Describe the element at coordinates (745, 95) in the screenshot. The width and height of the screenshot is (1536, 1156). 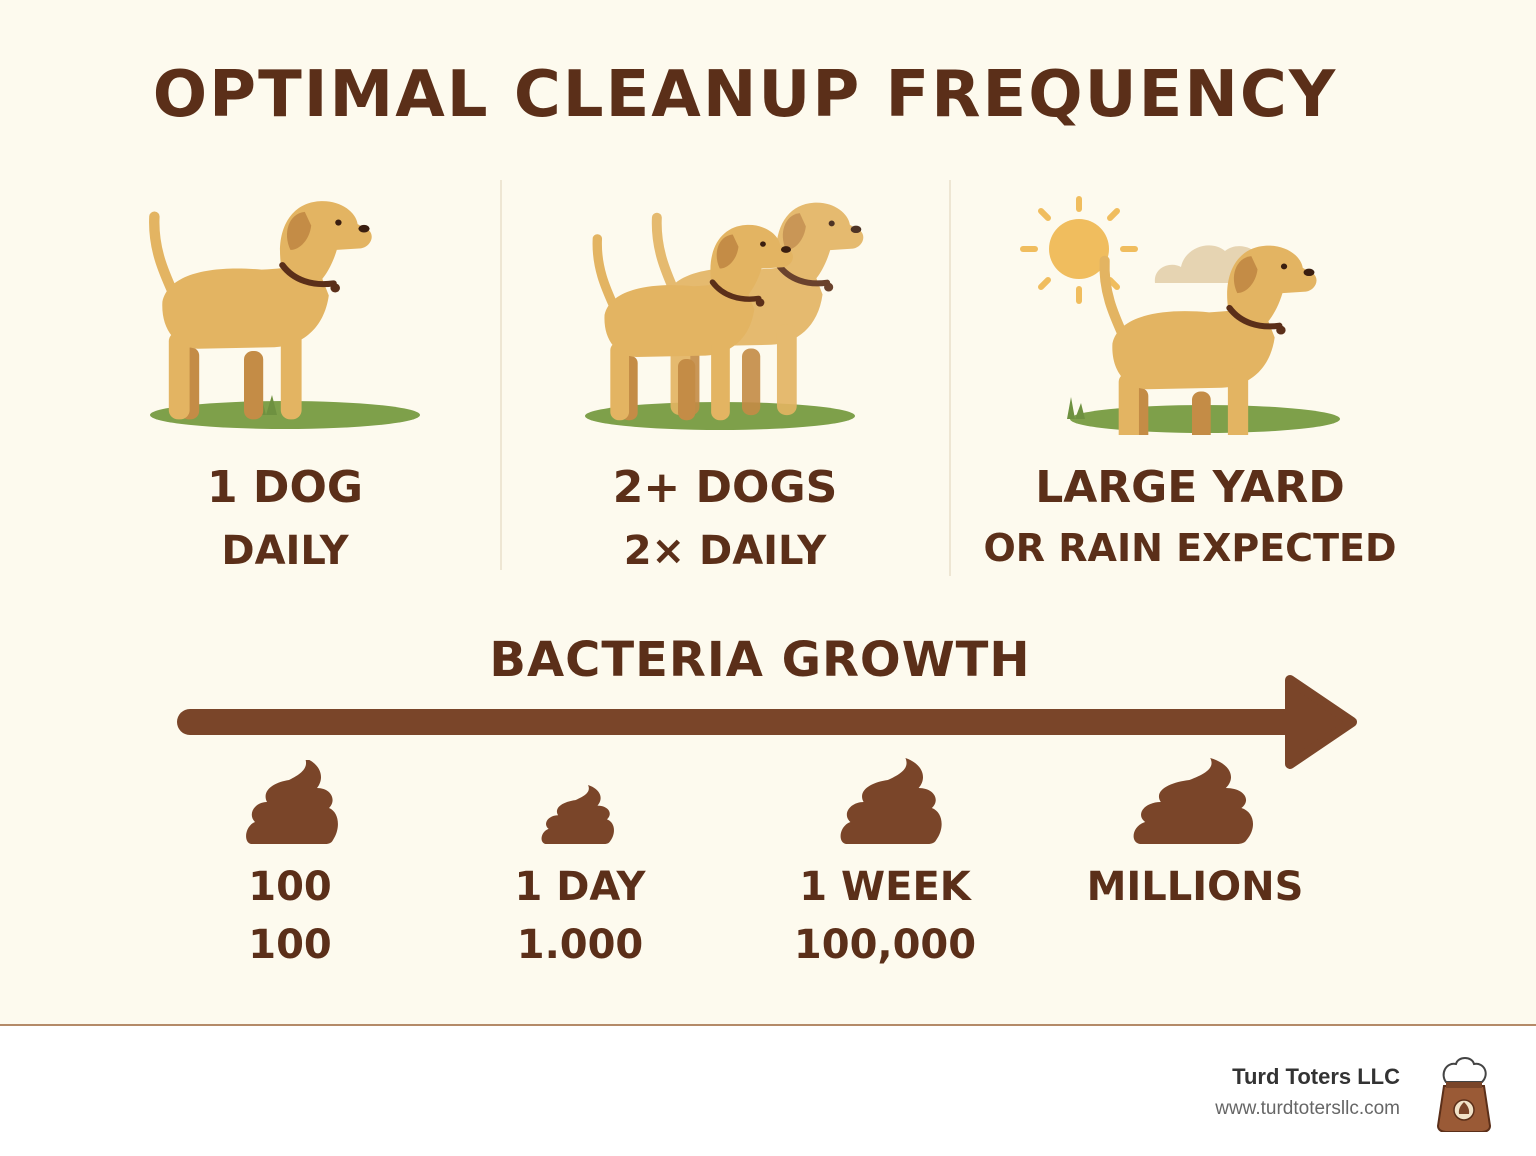
I see `page-title: OPTIMAL CLEANUP FREQUENCY` at that location.